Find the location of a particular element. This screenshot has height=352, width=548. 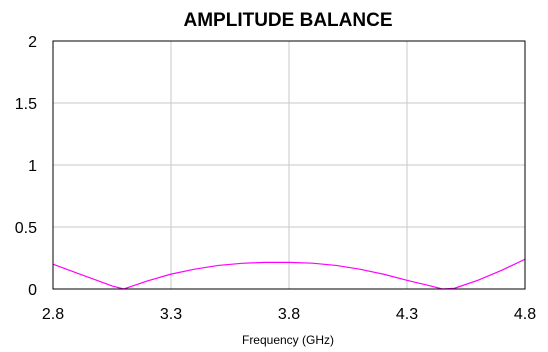

y-tick-label: 1.5 is located at coordinates (26, 104).